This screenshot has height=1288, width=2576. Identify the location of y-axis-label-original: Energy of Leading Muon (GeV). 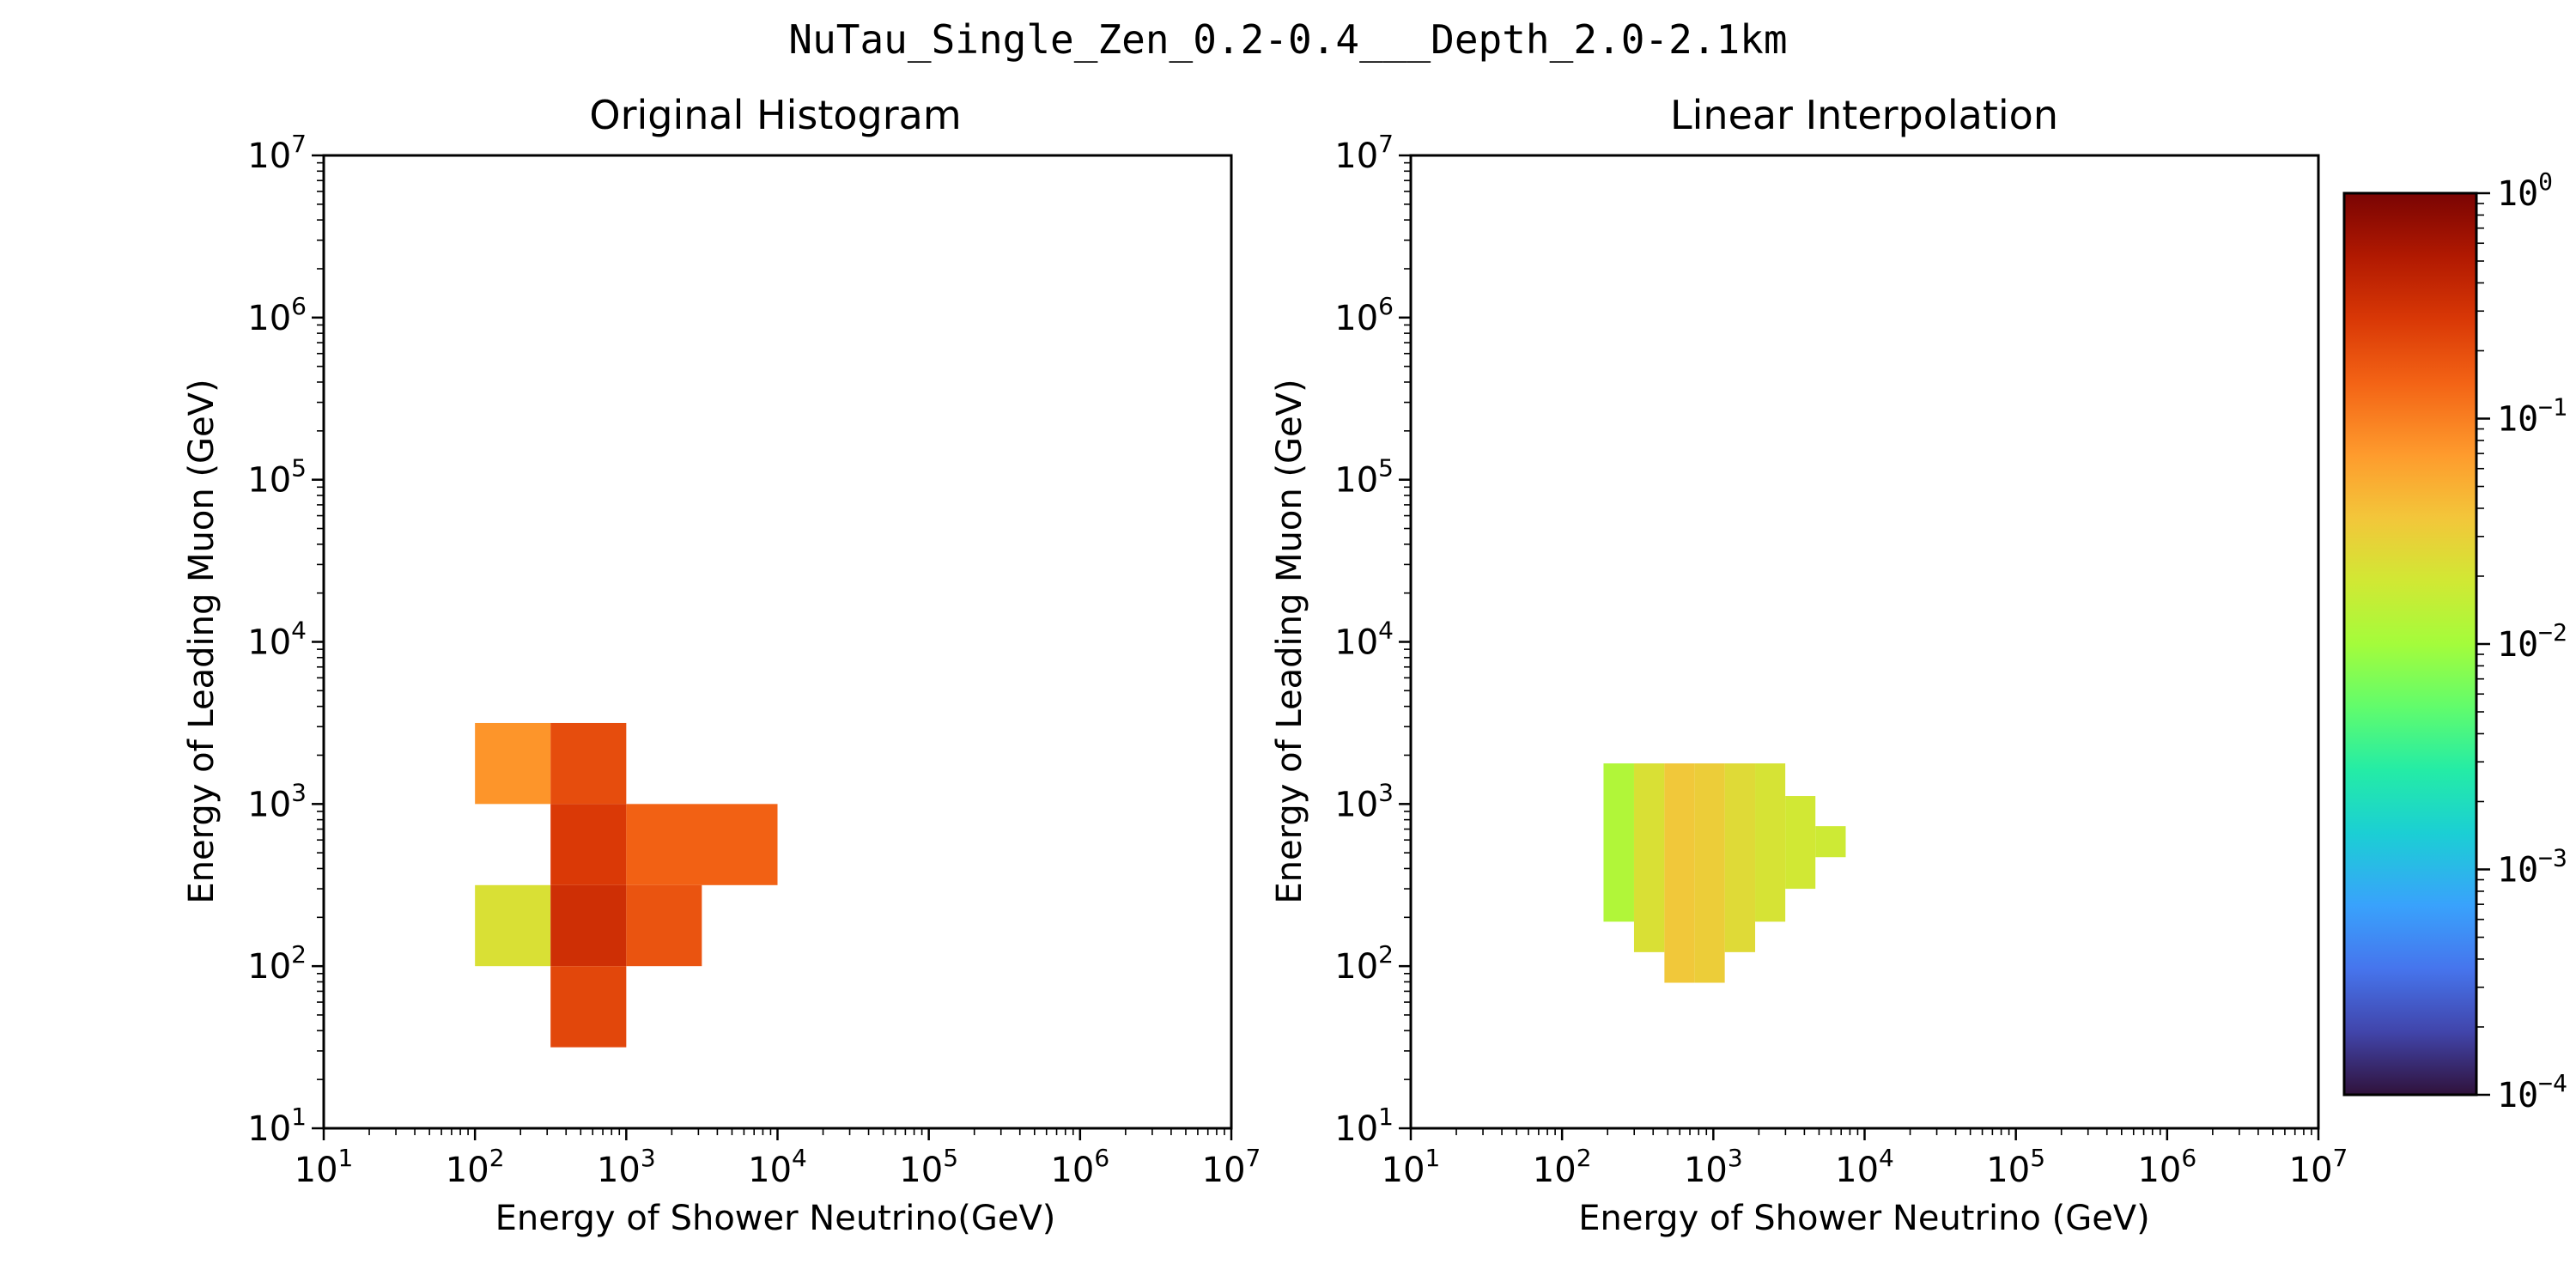
(202, 641).